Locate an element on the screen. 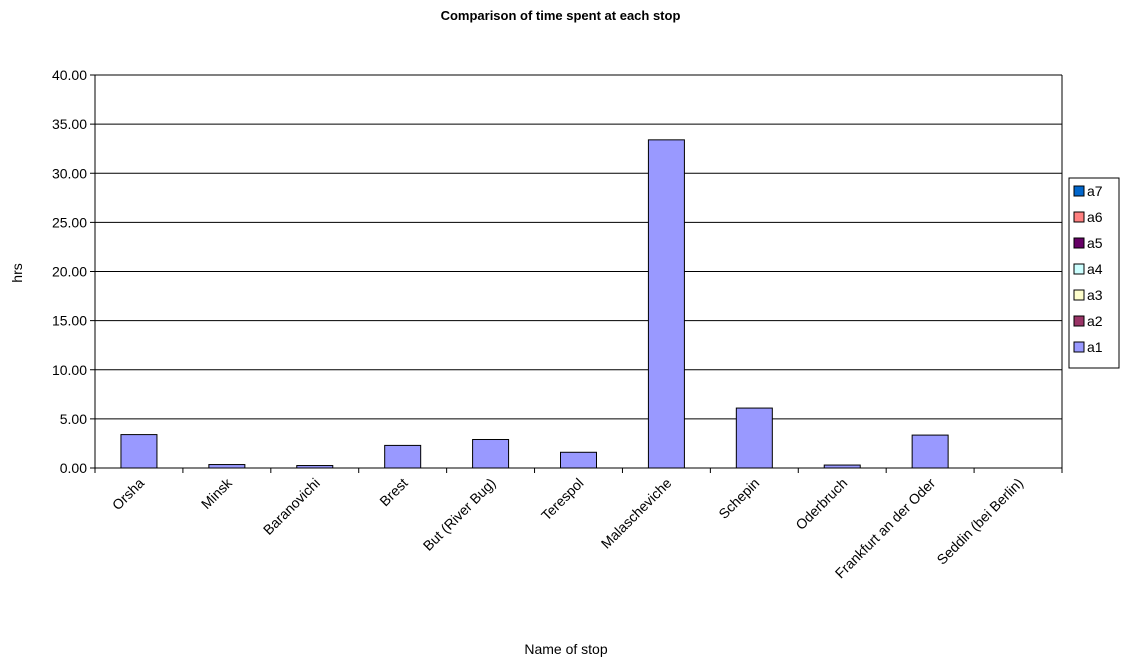 The width and height of the screenshot is (1121, 662). x-tick-label: Minsk is located at coordinates (217, 493).